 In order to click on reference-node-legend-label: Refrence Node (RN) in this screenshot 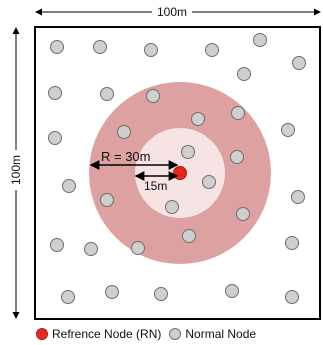, I will do `click(107, 334)`.